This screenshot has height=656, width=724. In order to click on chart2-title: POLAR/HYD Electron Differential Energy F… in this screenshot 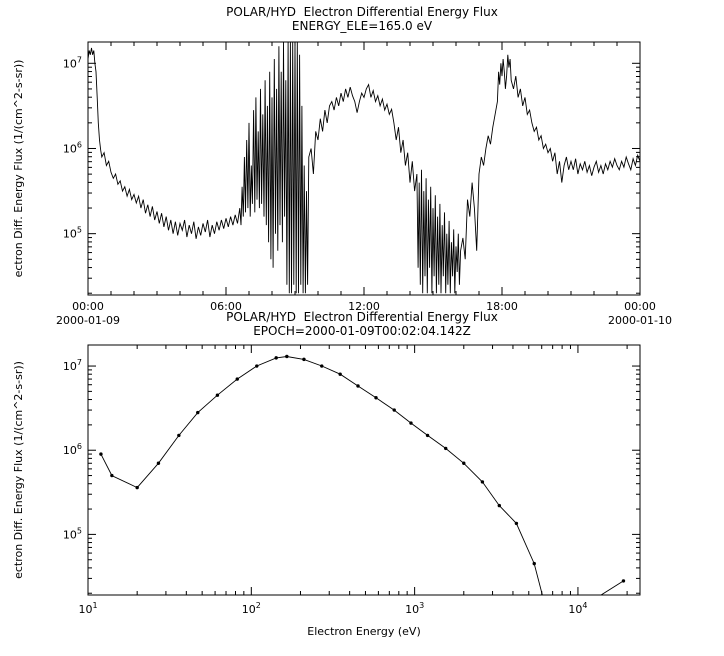, I will do `click(362, 317)`.